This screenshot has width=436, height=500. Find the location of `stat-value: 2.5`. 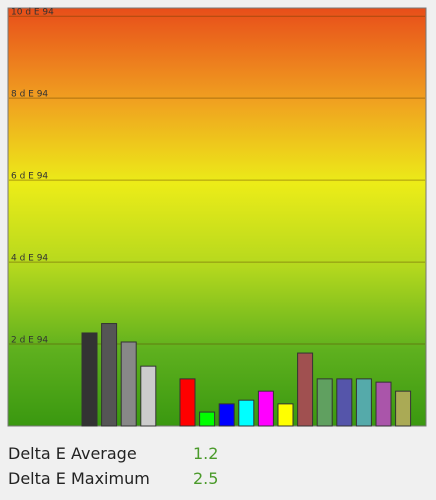

stat-value: 2.5 is located at coordinates (206, 478).